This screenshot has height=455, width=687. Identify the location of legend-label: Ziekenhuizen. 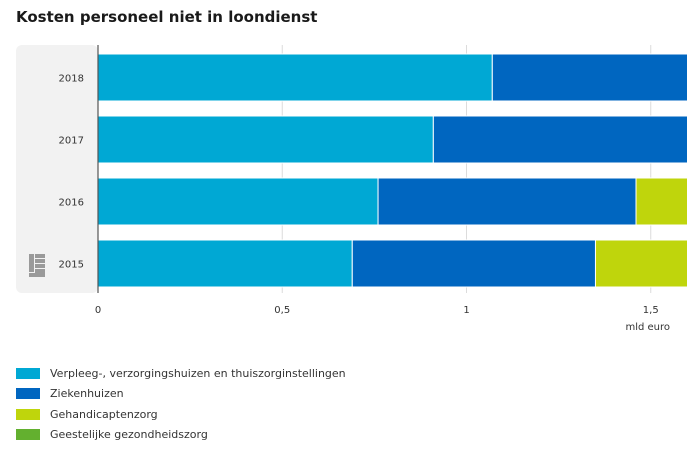
(87, 394).